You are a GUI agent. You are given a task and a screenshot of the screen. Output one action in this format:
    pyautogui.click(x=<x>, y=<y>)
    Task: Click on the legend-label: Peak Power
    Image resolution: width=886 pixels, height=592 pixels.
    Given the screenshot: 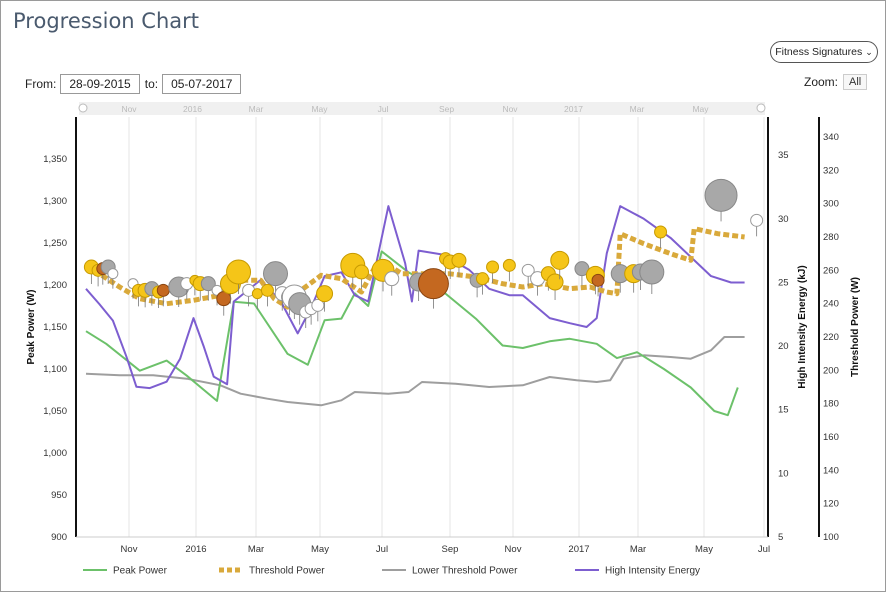 What is the action you would take?
    pyautogui.click(x=140, y=571)
    